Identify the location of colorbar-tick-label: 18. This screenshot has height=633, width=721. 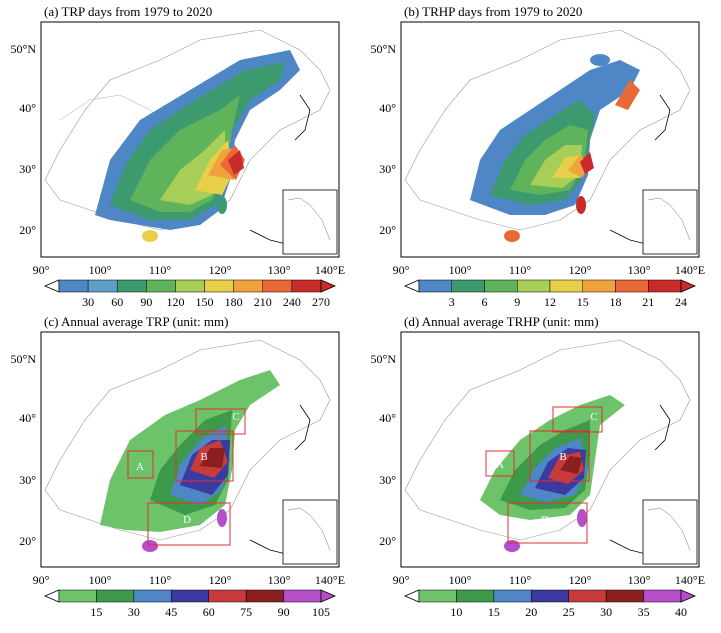
(616, 302).